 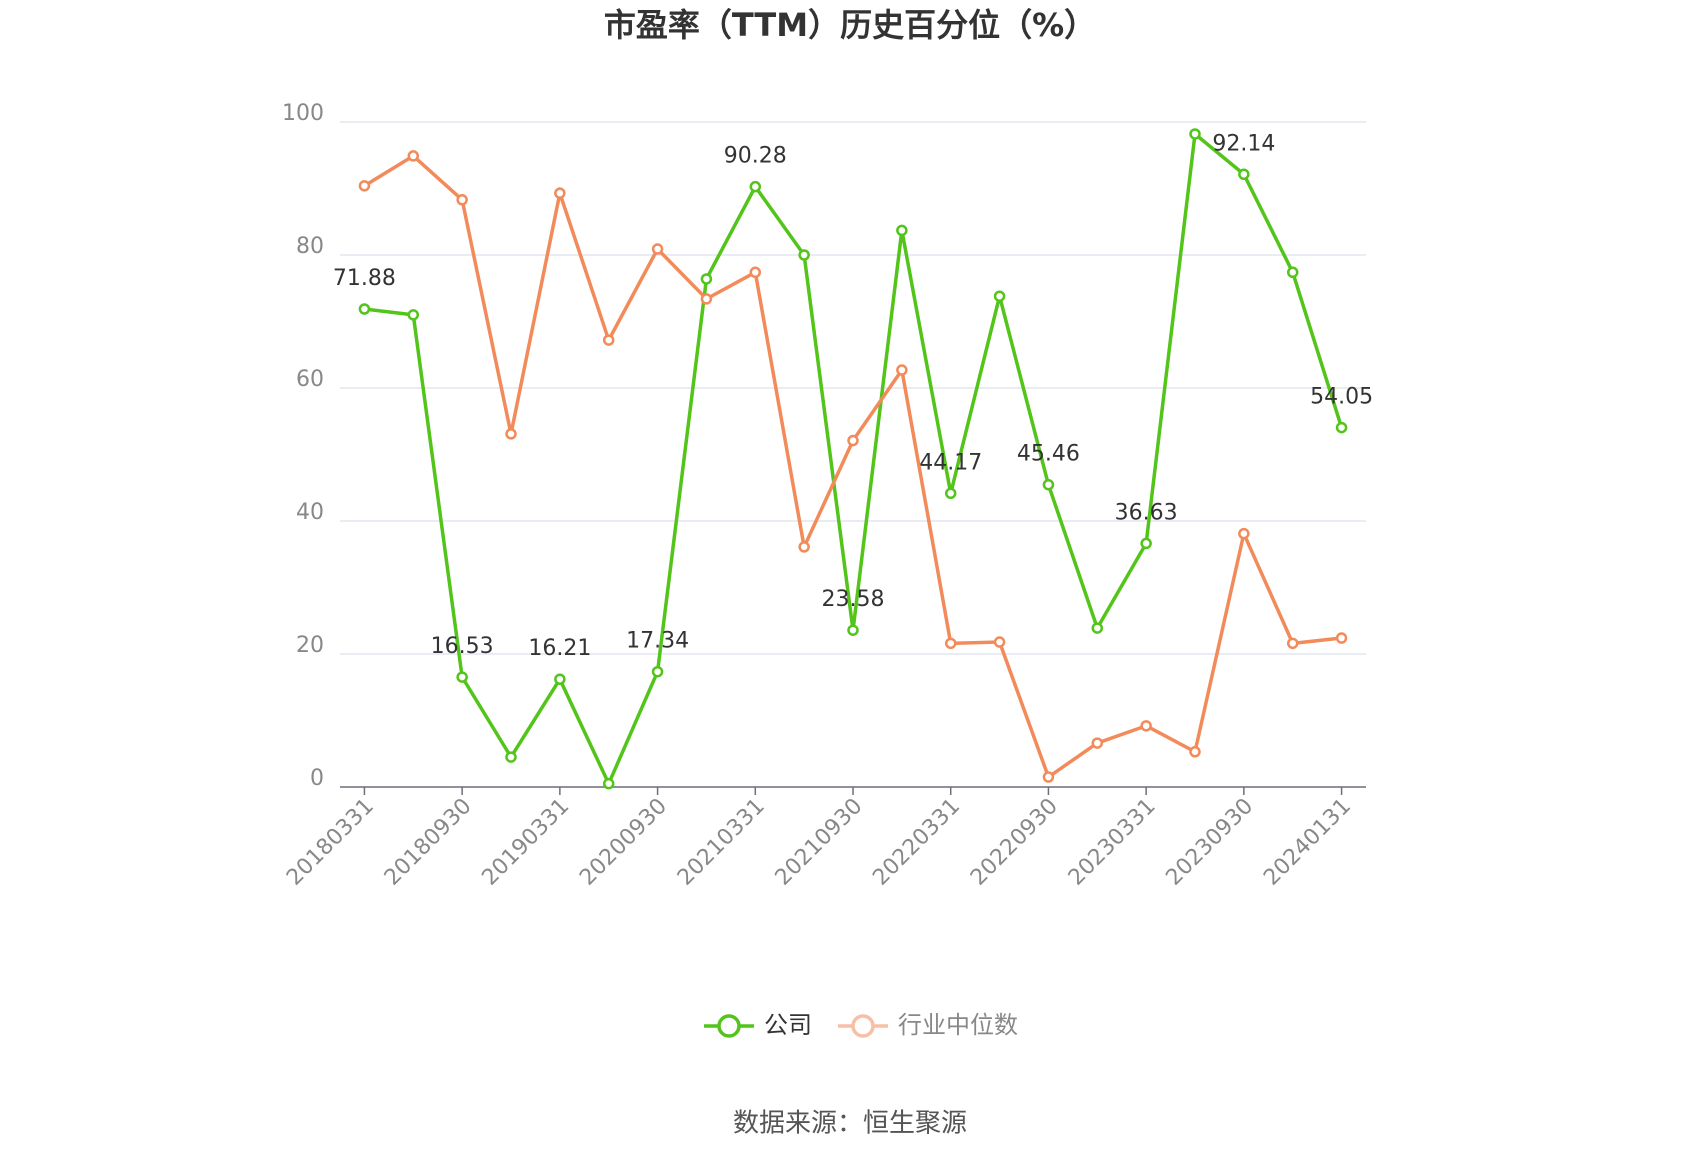 I want to click on x-tick-label: 20180930, so click(x=428, y=842).